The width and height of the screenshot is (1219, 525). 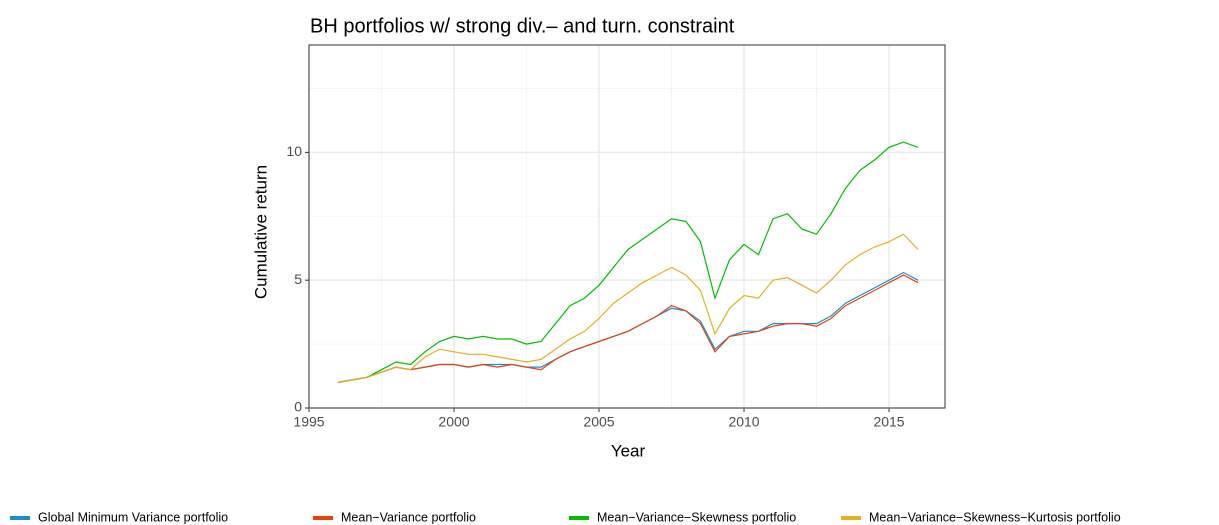 What do you see at coordinates (628, 450) in the screenshot?
I see `x-axis-label: Year` at bounding box center [628, 450].